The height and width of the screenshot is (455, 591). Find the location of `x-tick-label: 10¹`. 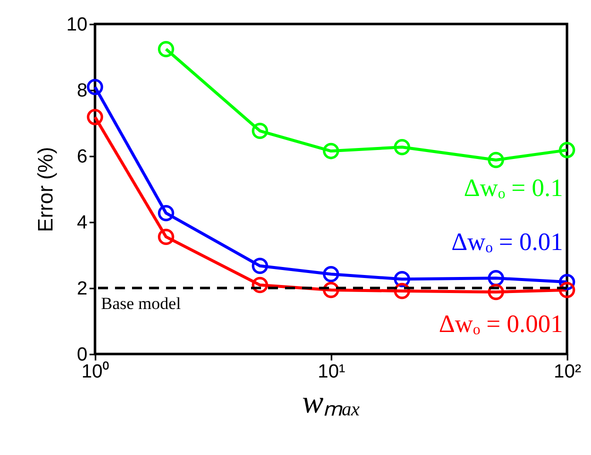

x-tick-label: 10¹ is located at coordinates (332, 372).